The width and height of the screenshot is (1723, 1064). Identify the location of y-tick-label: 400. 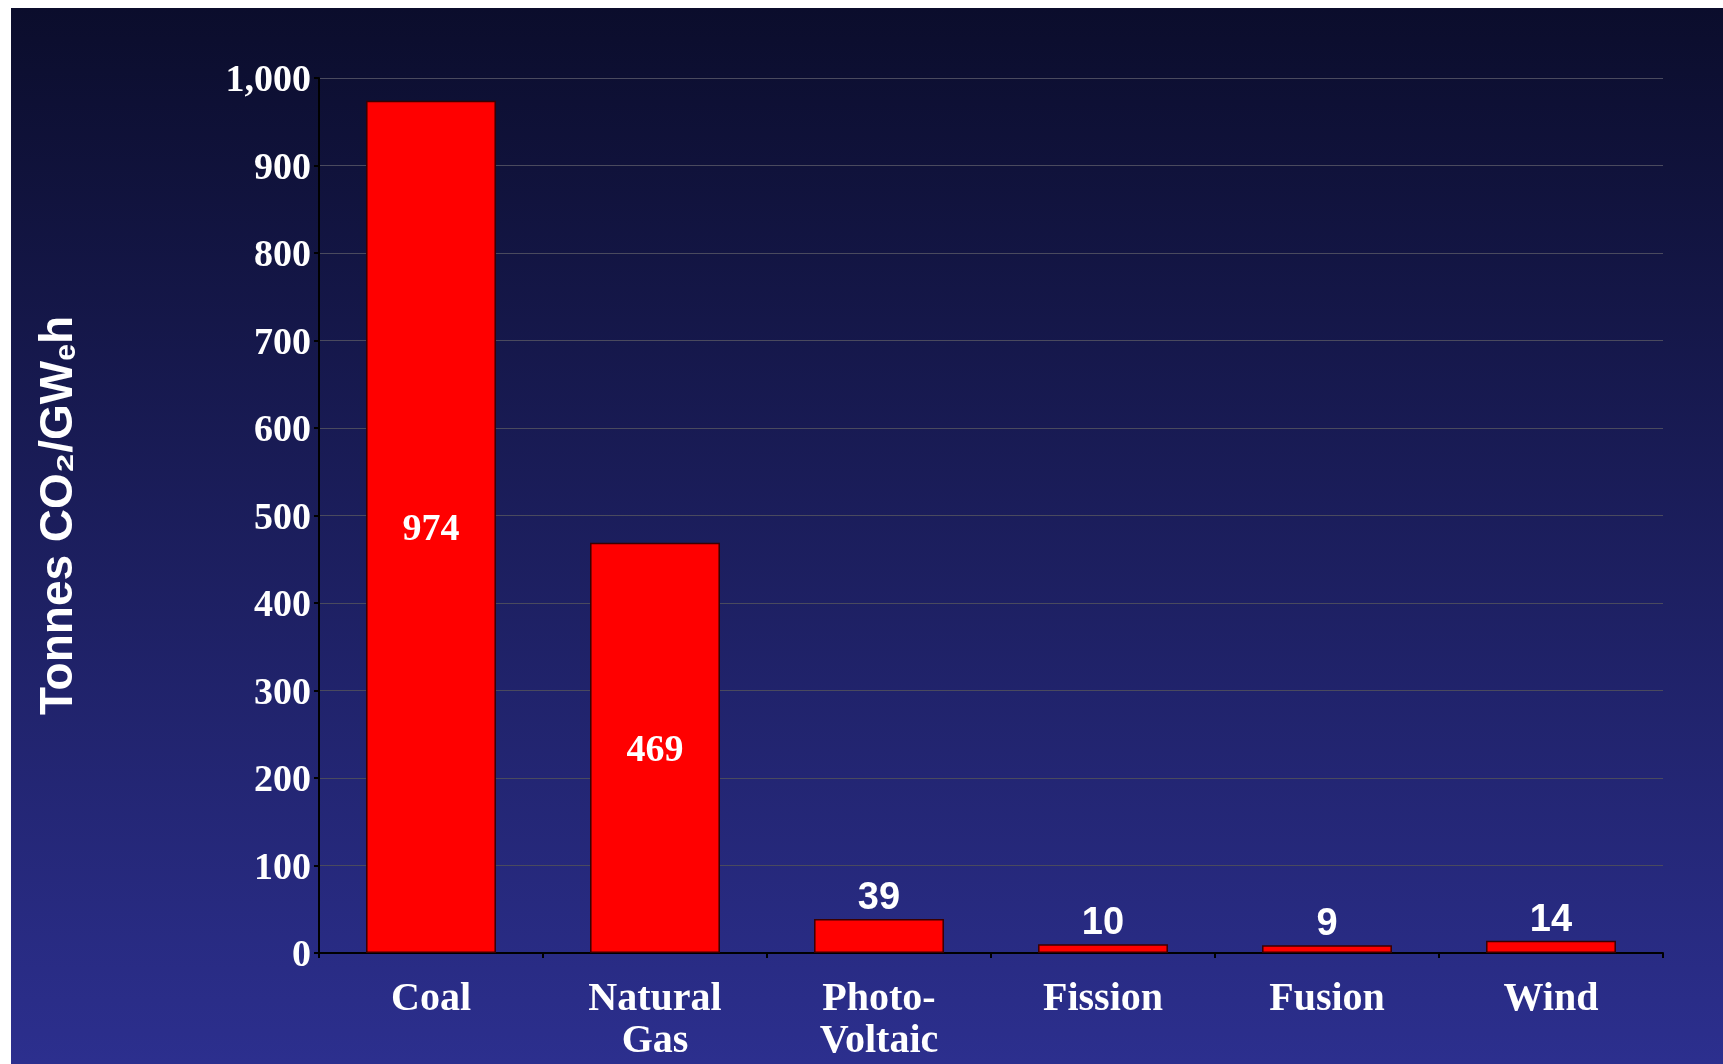
(282, 603).